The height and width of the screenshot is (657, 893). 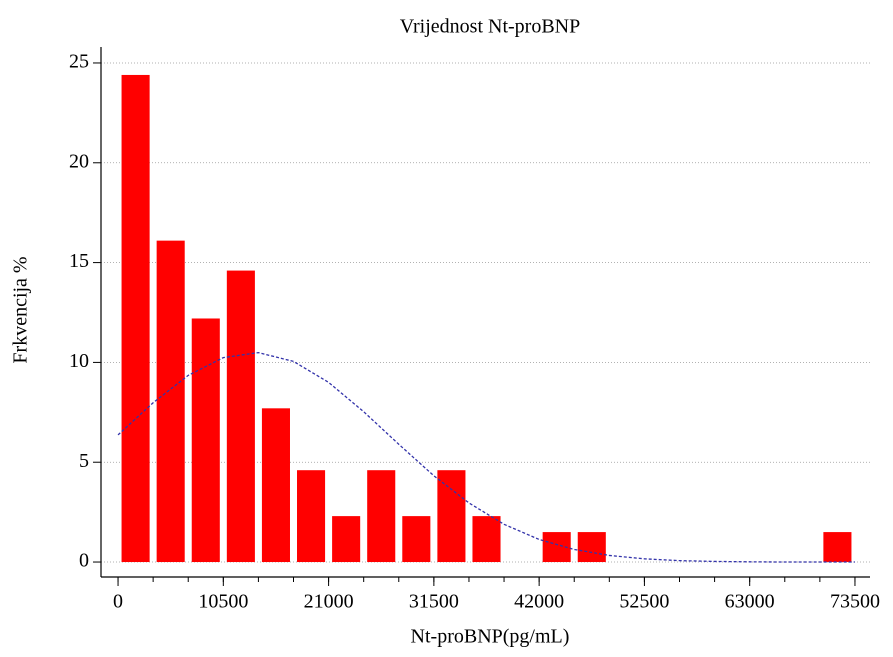 I want to click on y-tick-label: 10, so click(x=79, y=361).